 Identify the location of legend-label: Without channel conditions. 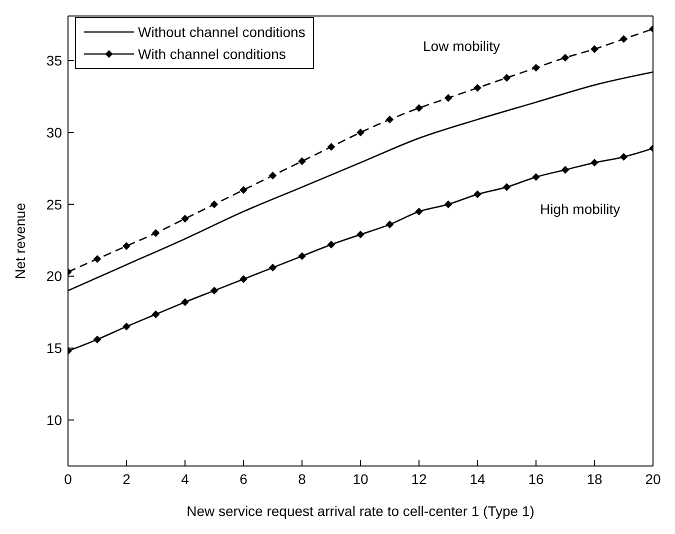
(222, 32).